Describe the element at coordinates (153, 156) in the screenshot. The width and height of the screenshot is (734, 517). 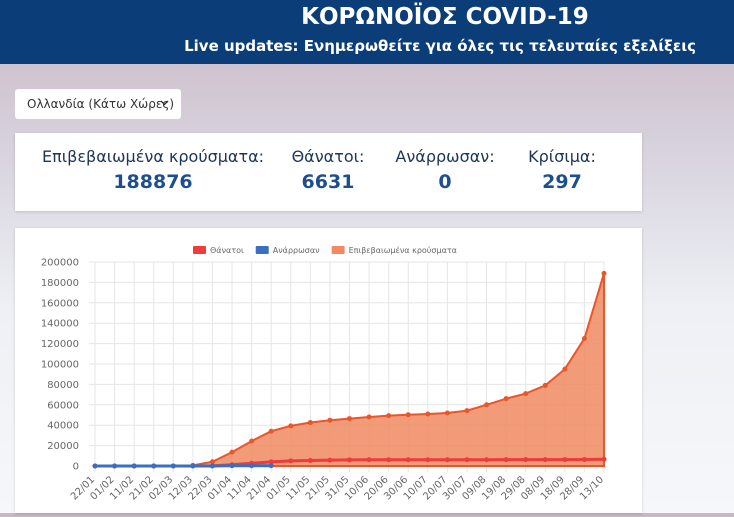
I see `stat-label: Επιβεβαιωμένα κρούσματα:` at that location.